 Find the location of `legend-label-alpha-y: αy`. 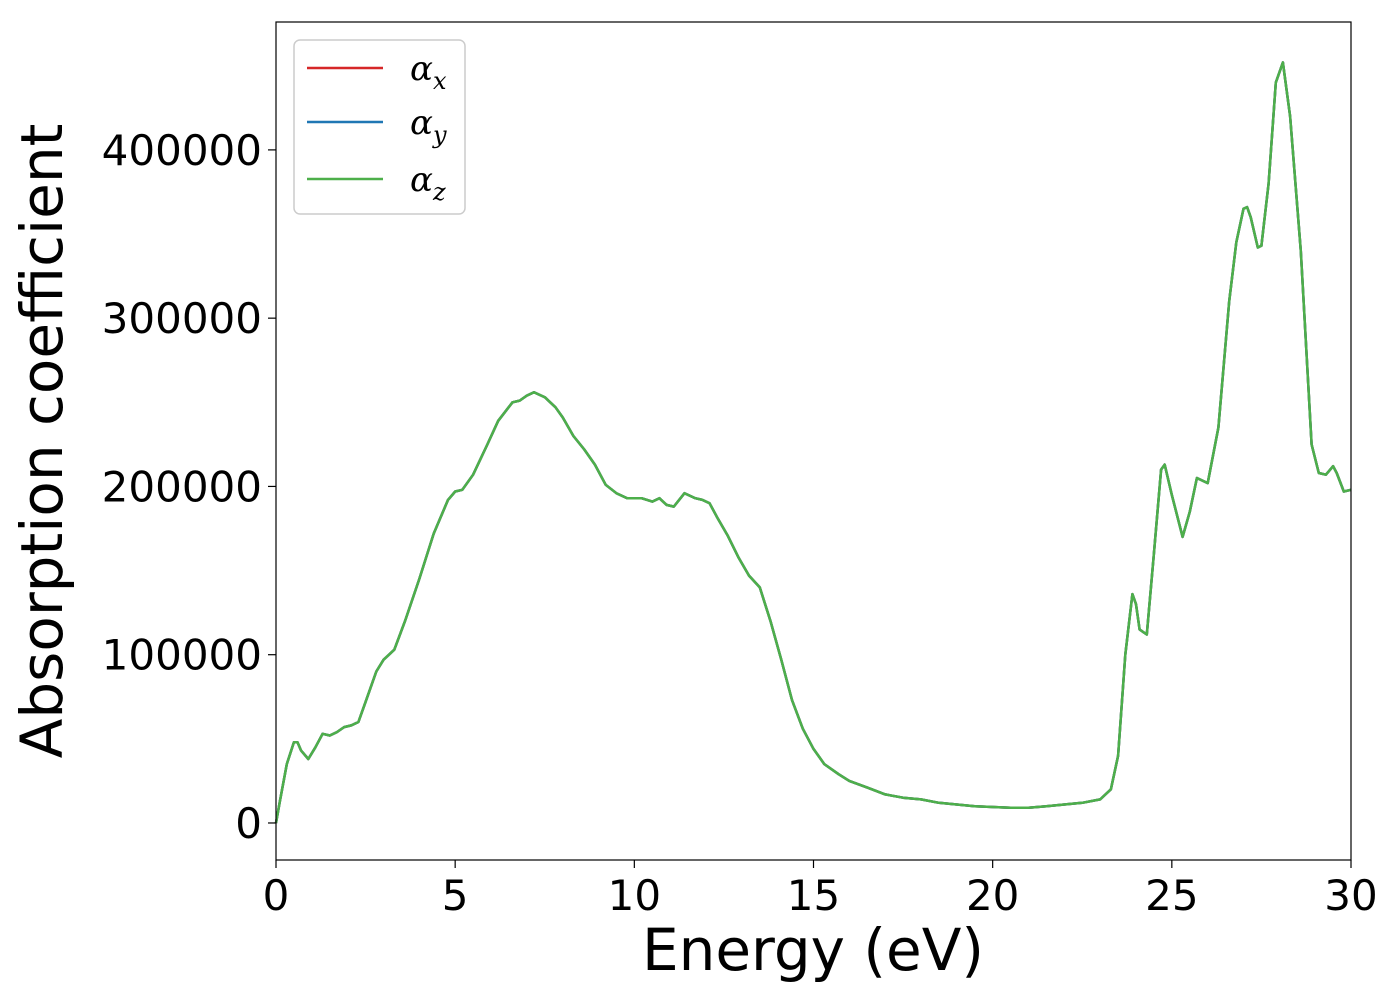

legend-label-alpha-y: αy is located at coordinates (428, 126).